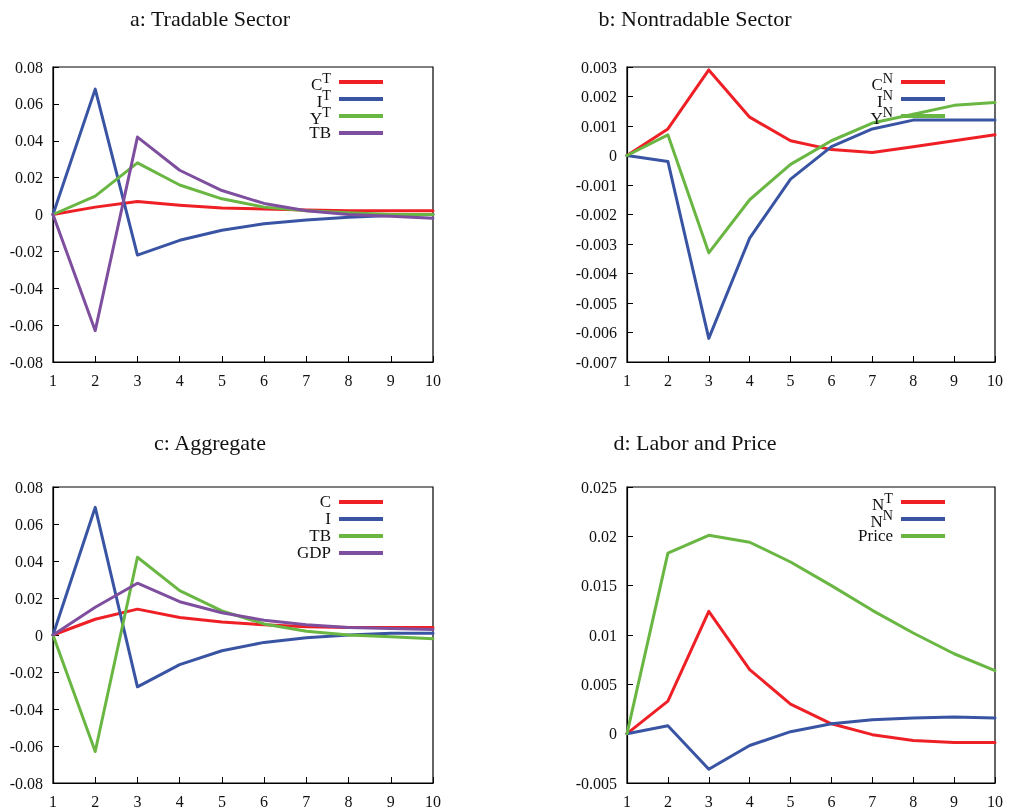 The height and width of the screenshot is (812, 1014). What do you see at coordinates (599, 586) in the screenshot?
I see `y-tick-label: 0.015` at bounding box center [599, 586].